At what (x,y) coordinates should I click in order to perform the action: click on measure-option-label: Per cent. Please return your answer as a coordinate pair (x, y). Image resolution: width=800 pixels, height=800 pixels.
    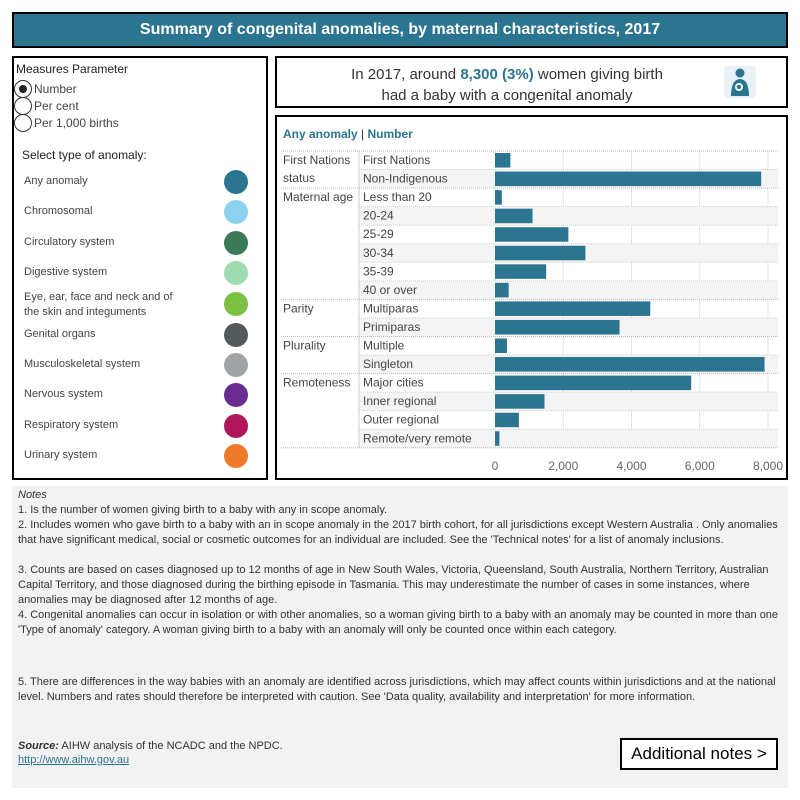
    Looking at the image, I should click on (56, 106).